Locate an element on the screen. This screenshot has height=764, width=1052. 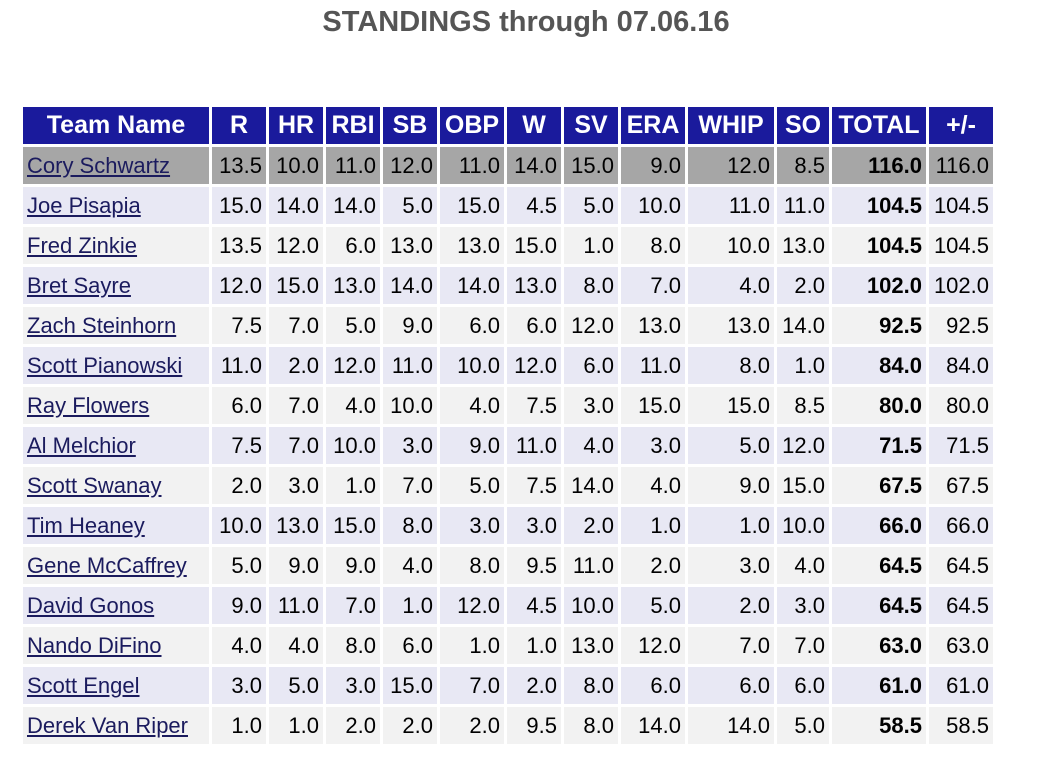
total-cell: 104.5 is located at coordinates (879, 245).